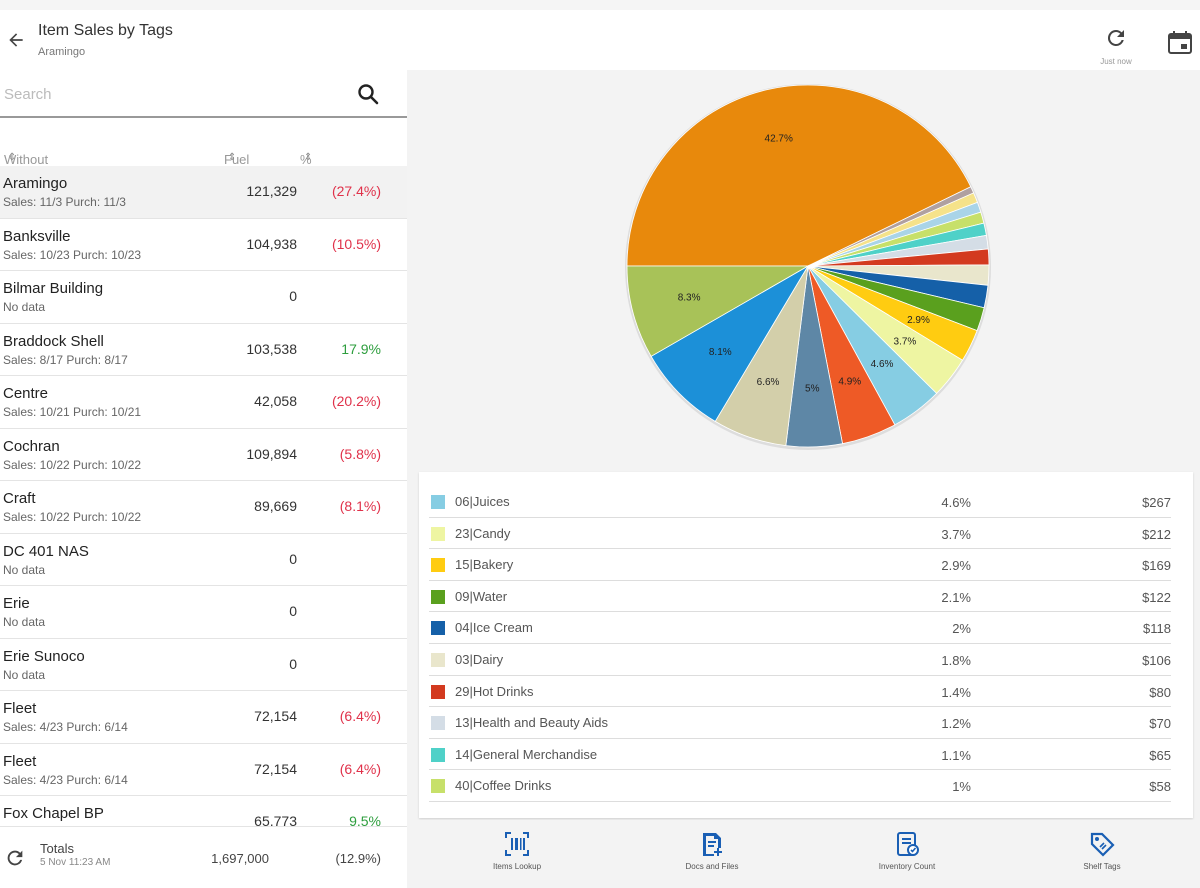 This screenshot has width=1200, height=888. I want to click on store-name: Centre, so click(26, 393).